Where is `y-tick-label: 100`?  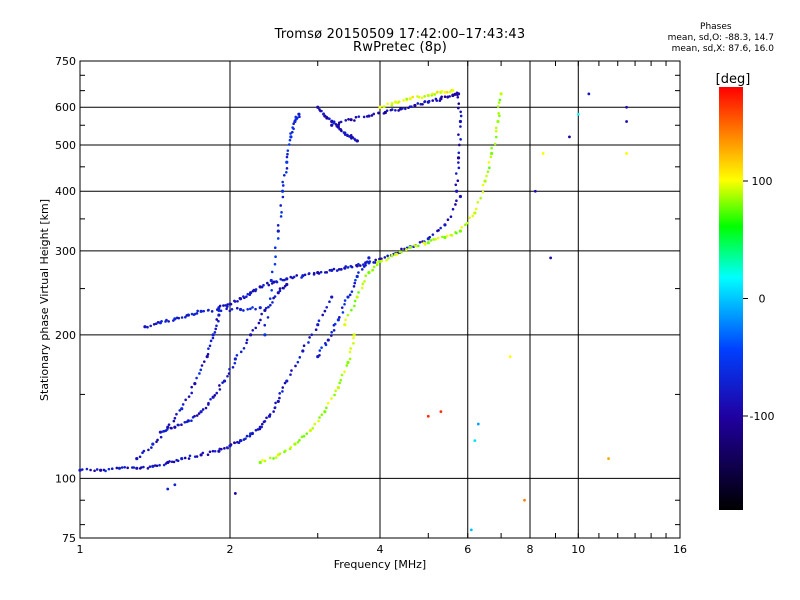 y-tick-label: 100 is located at coordinates (65, 478).